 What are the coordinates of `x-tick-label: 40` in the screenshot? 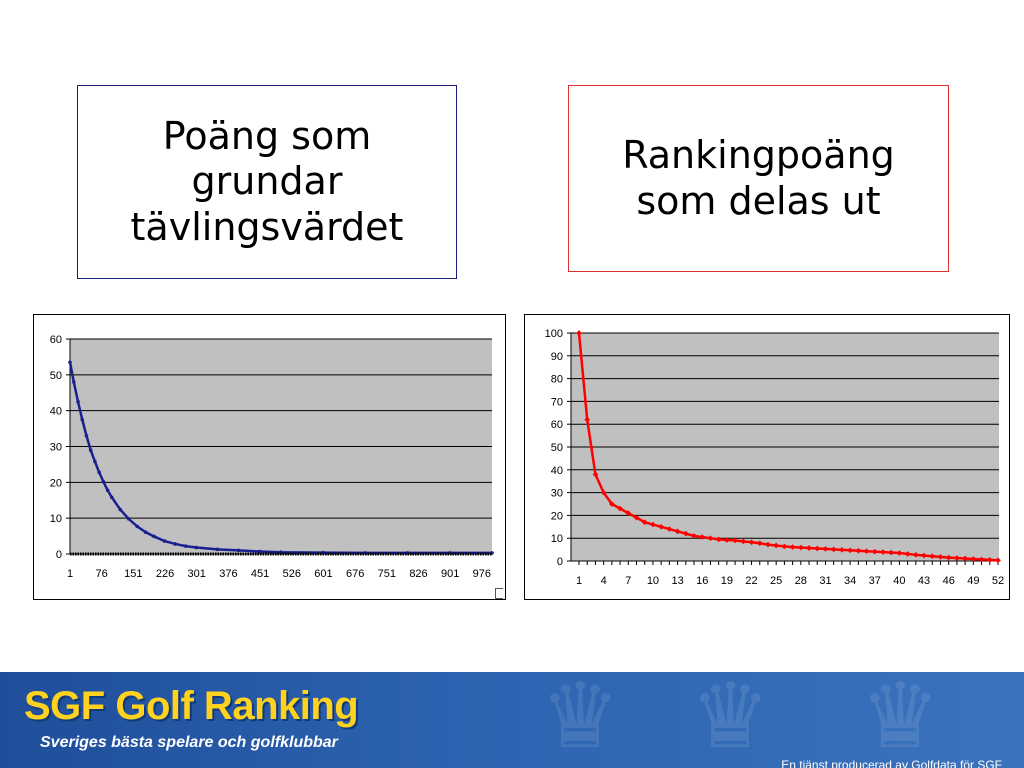 It's located at (899, 581).